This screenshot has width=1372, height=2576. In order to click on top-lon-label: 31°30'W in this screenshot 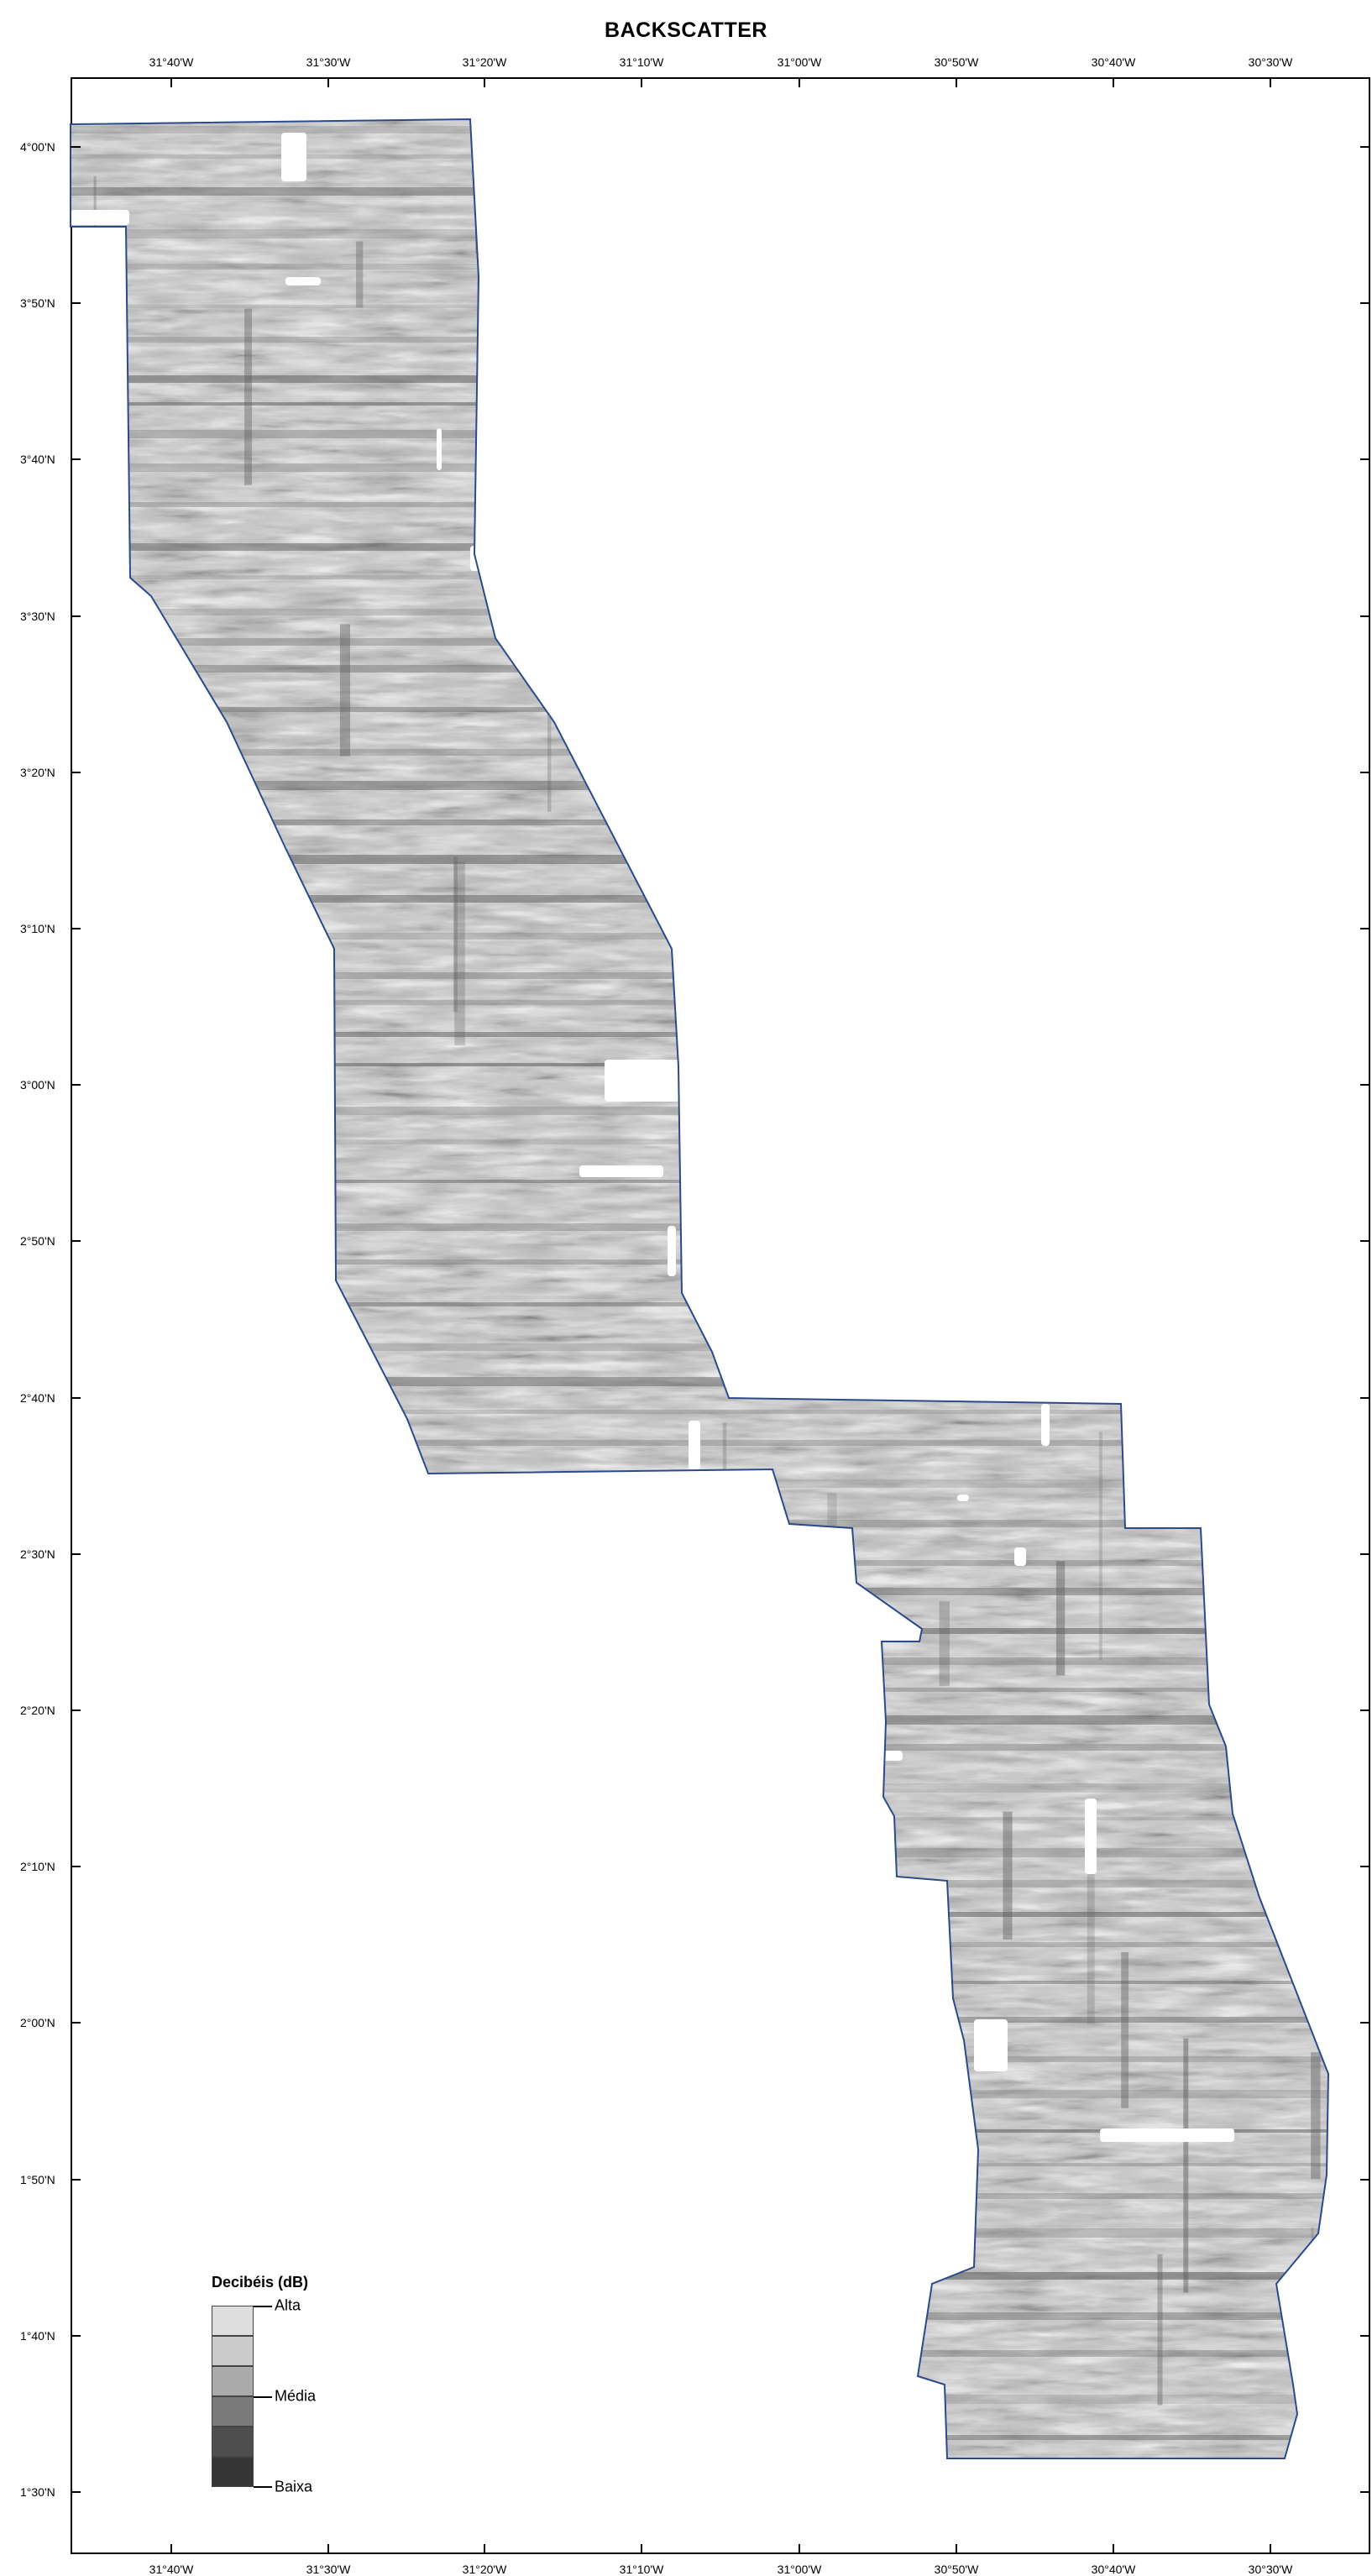, I will do `click(329, 62)`.